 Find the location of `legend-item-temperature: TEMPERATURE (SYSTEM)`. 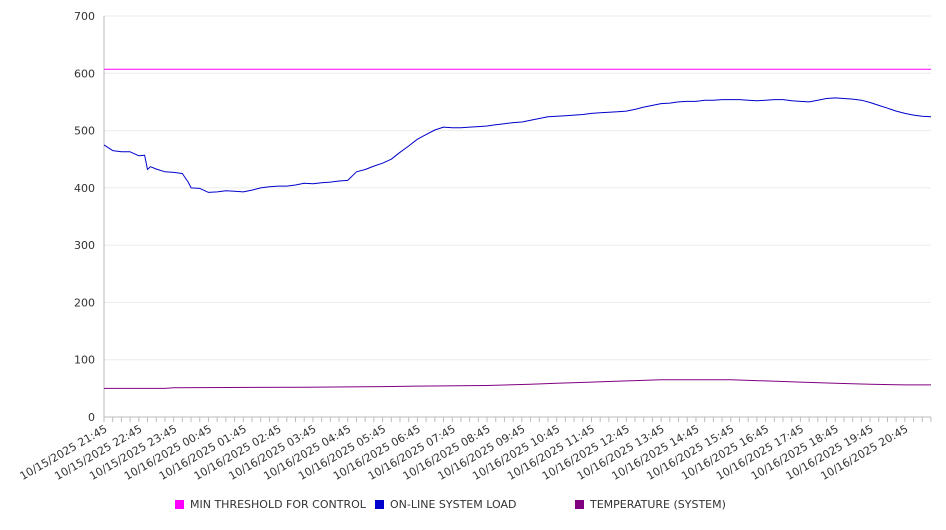

legend-item-temperature: TEMPERATURE (SYSTEM) is located at coordinates (650, 504).